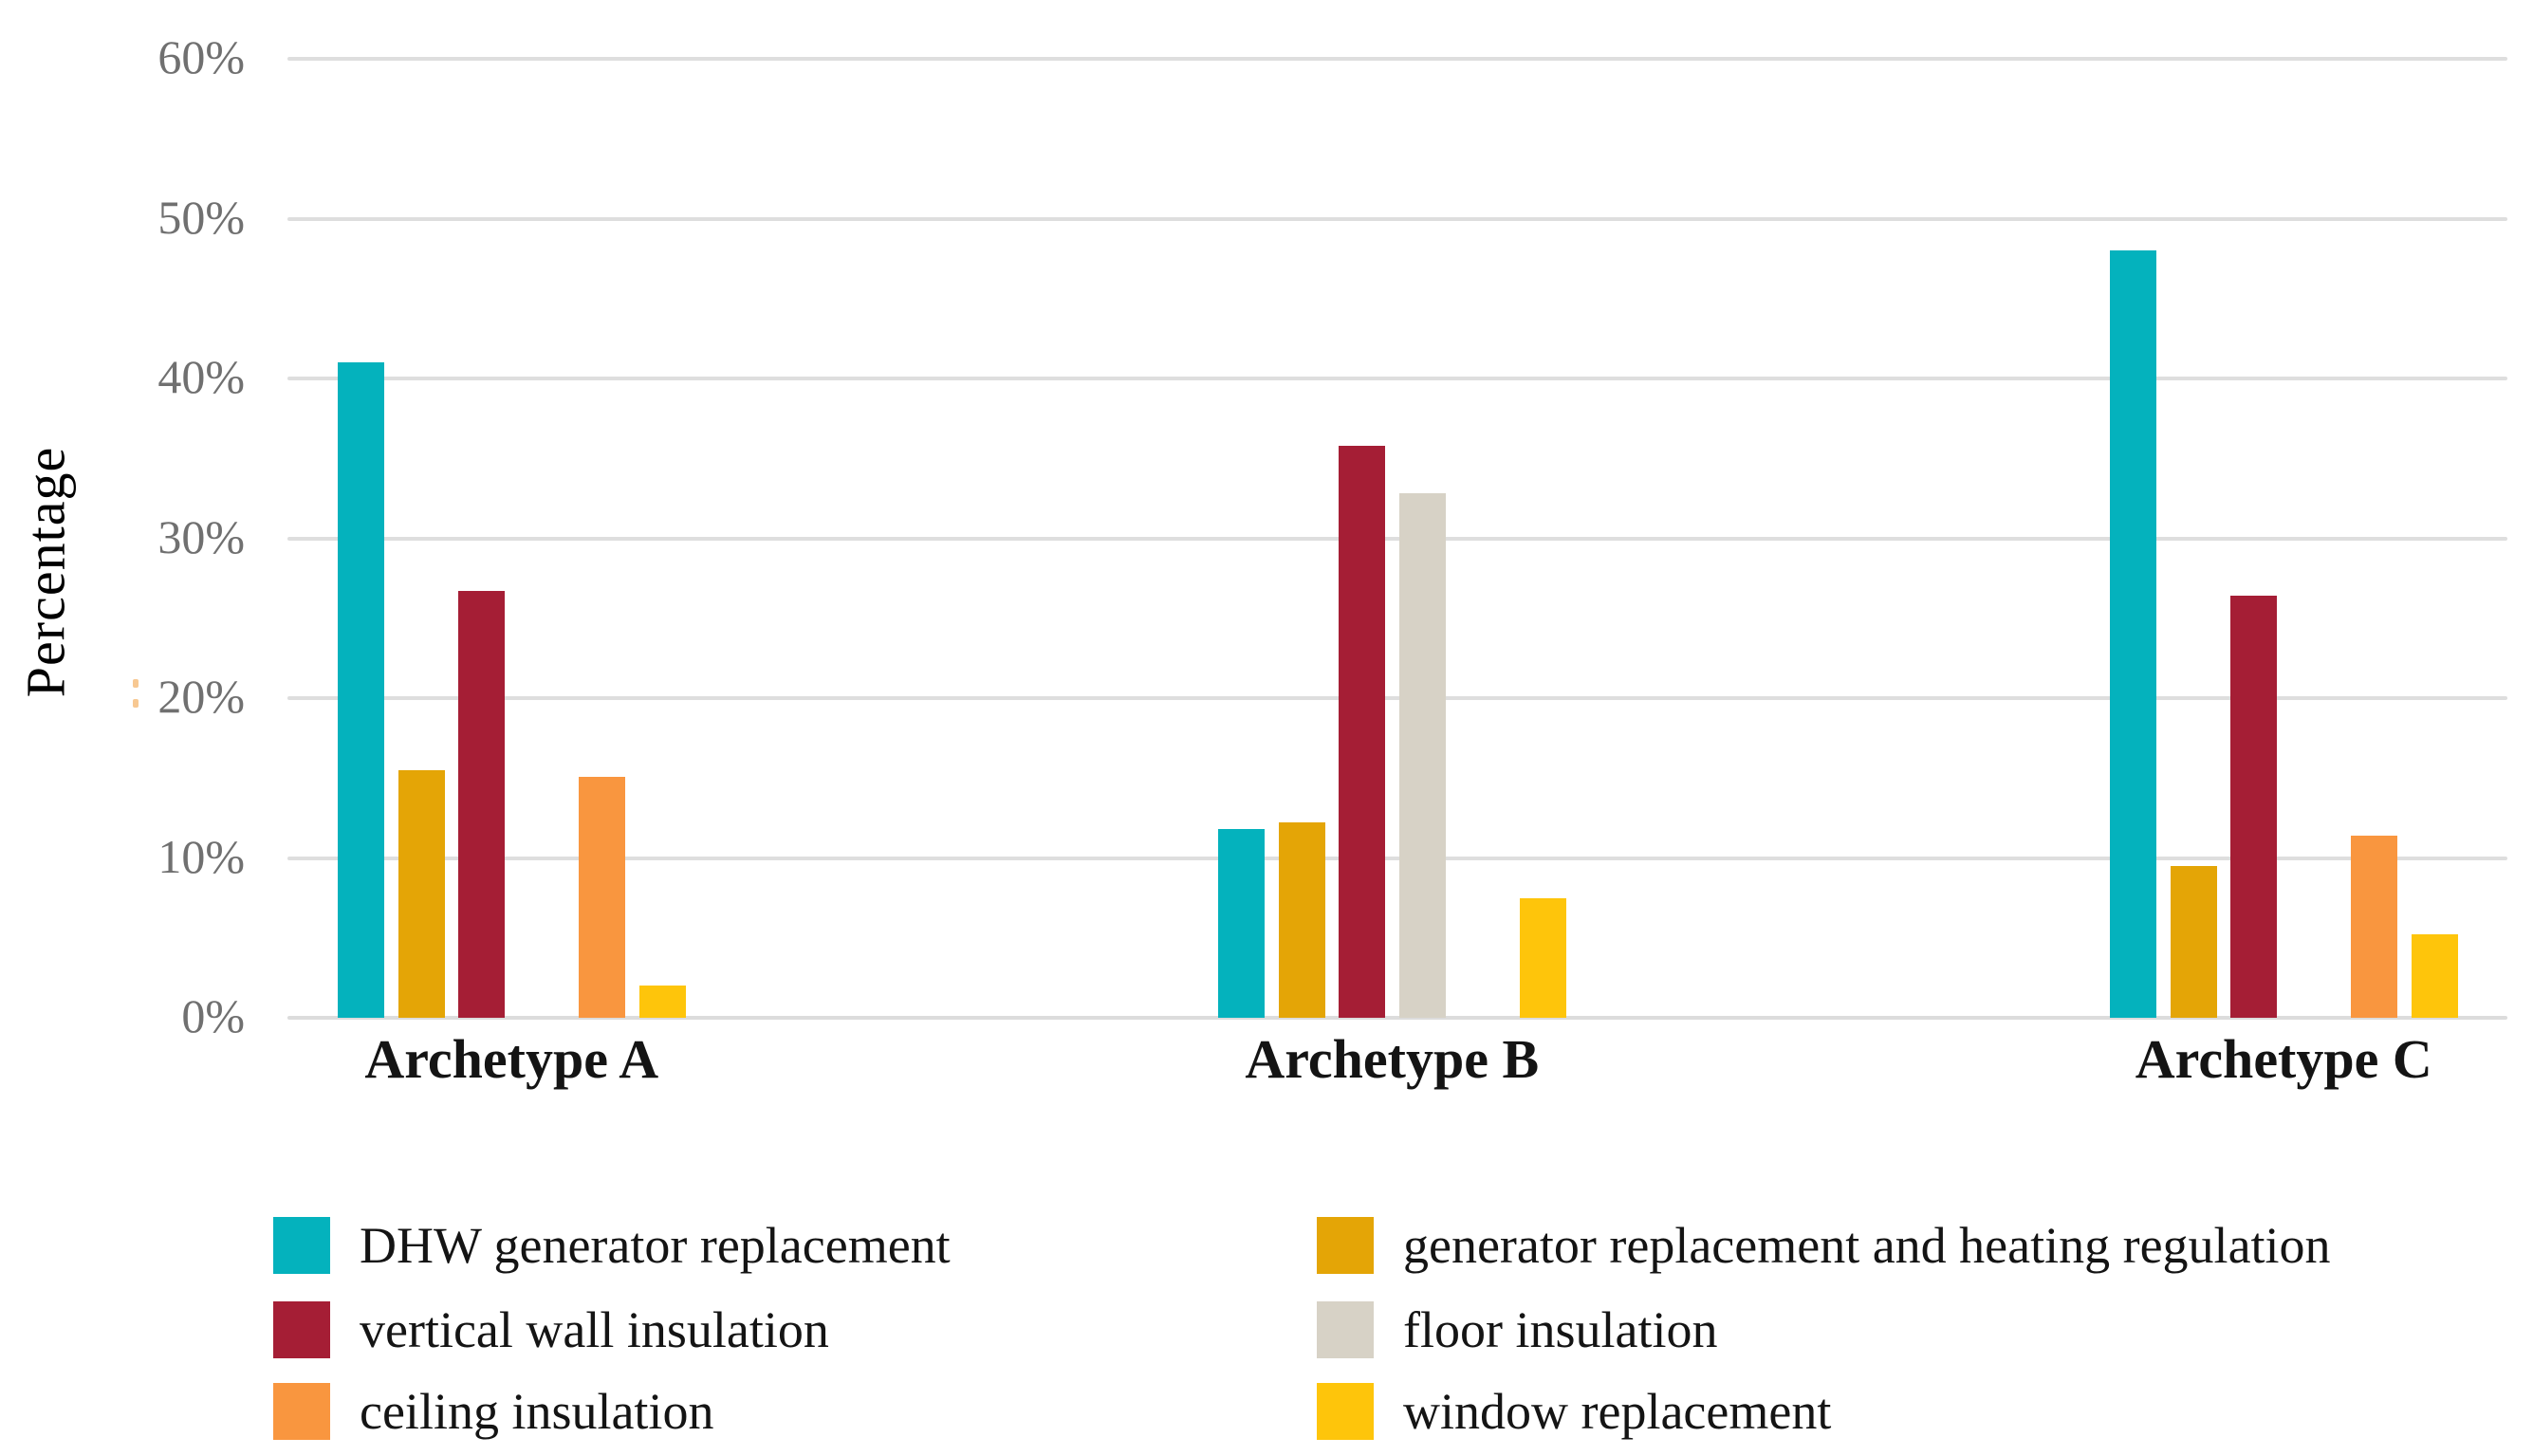 Image resolution: width=2533 pixels, height=1456 pixels. What do you see at coordinates (136, 699) in the screenshot?
I see `stray-orange-mark` at bounding box center [136, 699].